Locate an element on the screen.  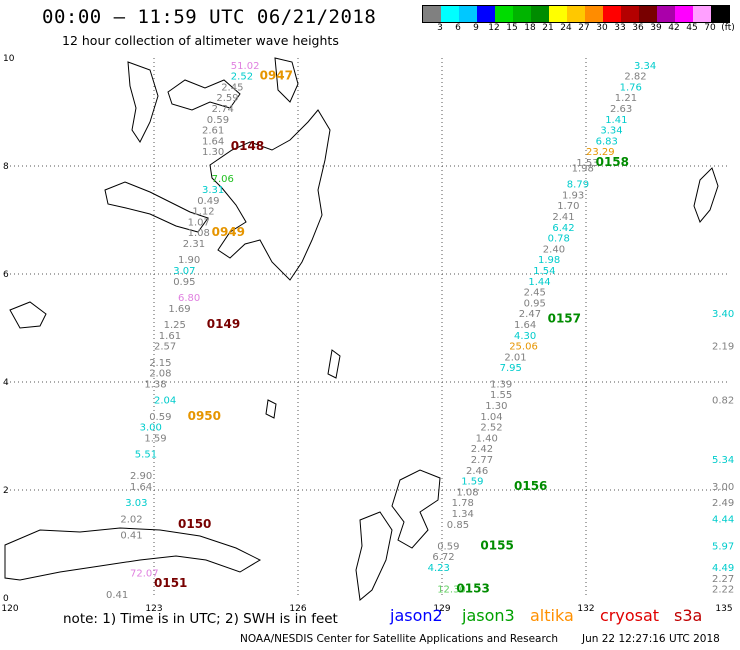
x-tick-label: 123 is located at coordinates (153, 609).